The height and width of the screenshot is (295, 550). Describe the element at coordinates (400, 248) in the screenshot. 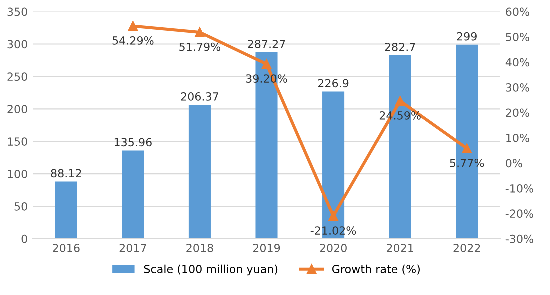

I see `x-tick-label: 2021` at that location.